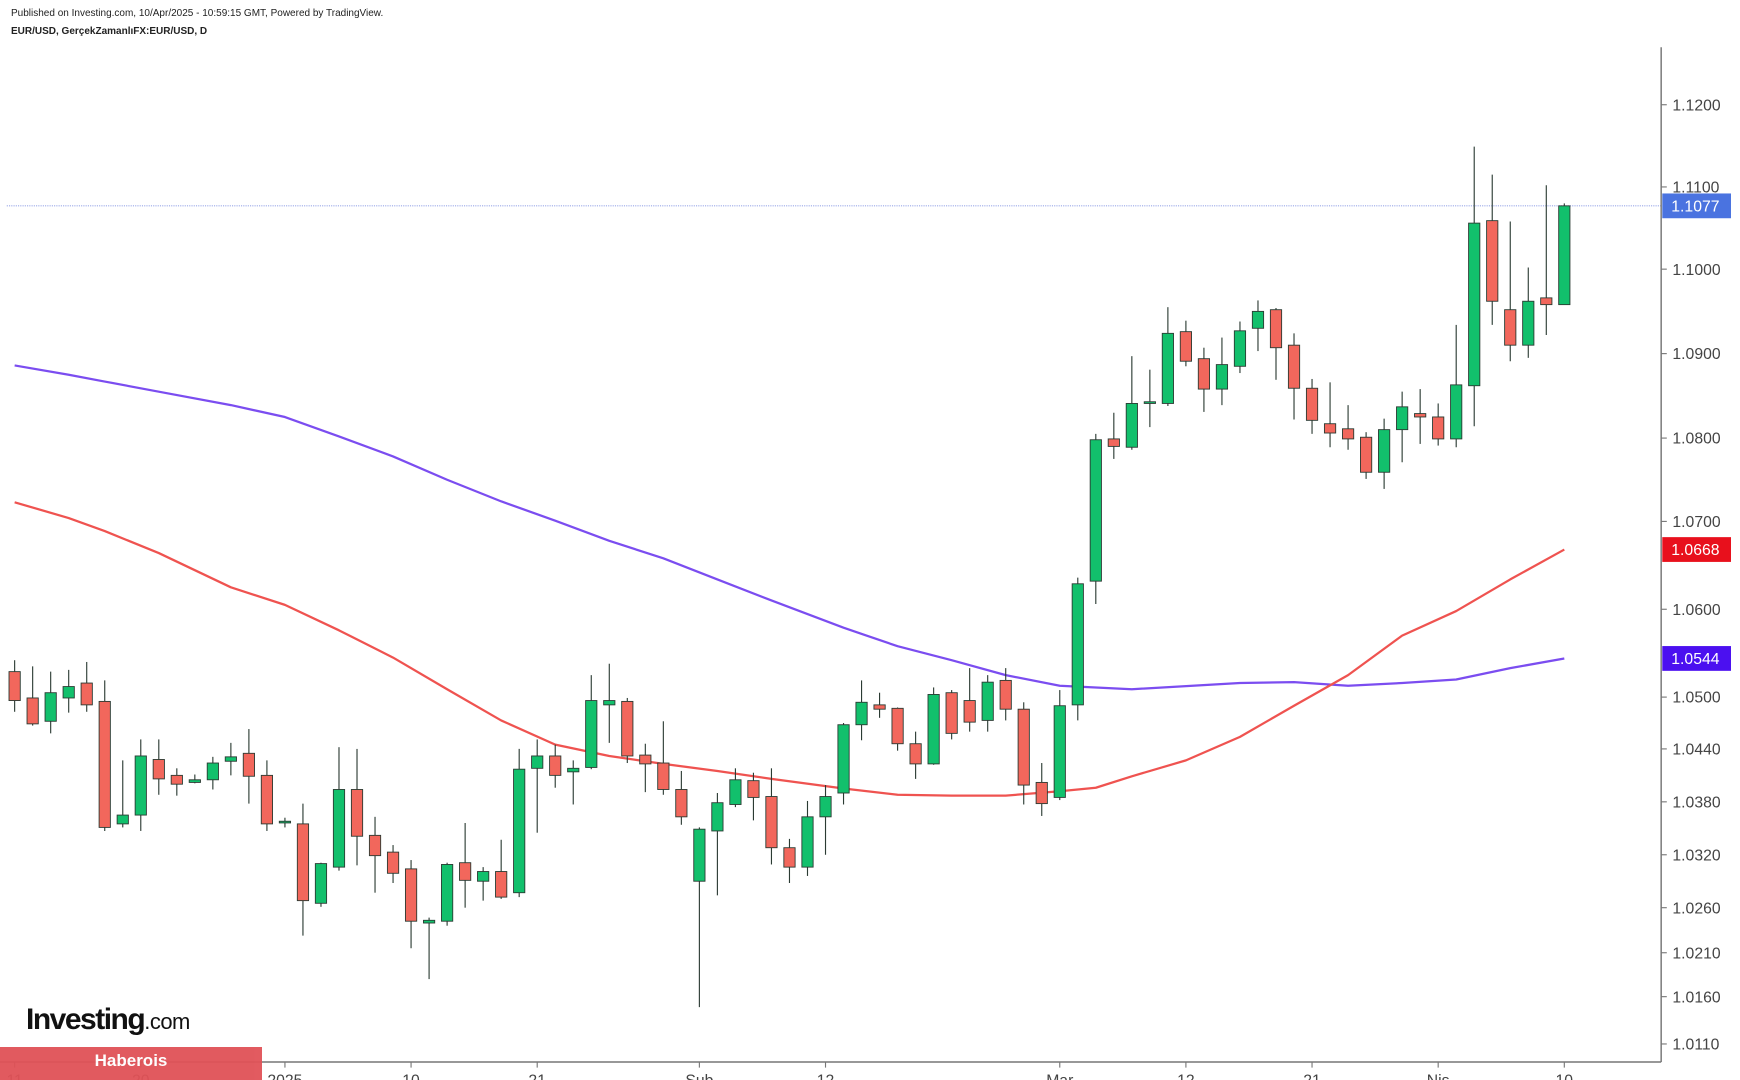 The height and width of the screenshot is (1080, 1740). I want to click on investing-logo: Investing.com, so click(108, 1019).